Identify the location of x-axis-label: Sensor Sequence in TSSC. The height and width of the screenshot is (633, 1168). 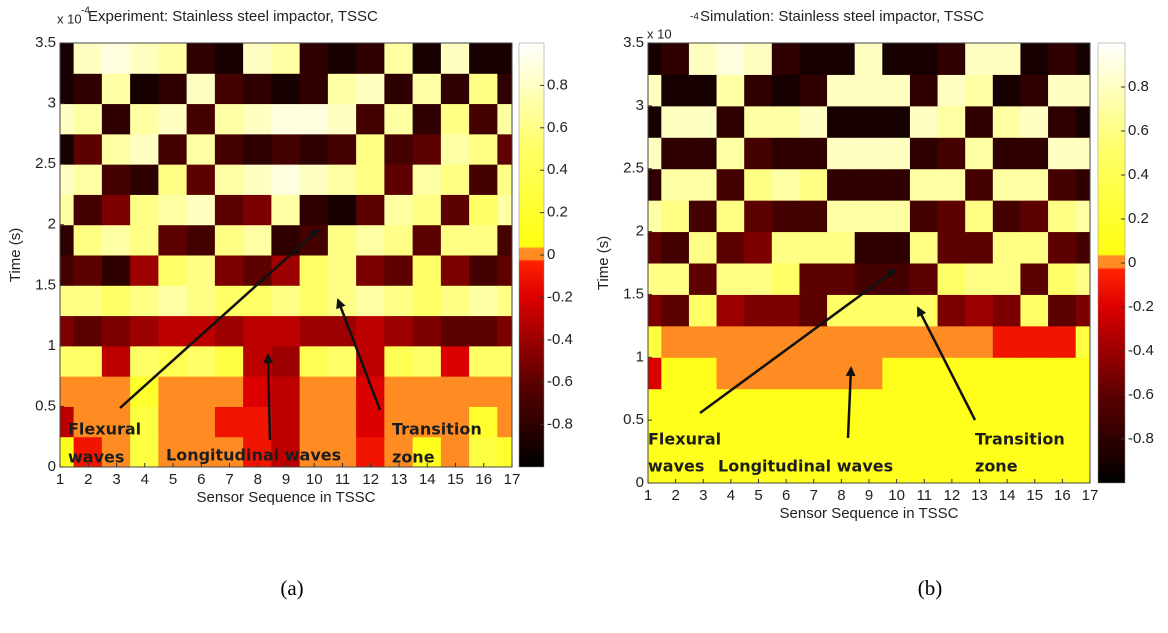
(869, 513).